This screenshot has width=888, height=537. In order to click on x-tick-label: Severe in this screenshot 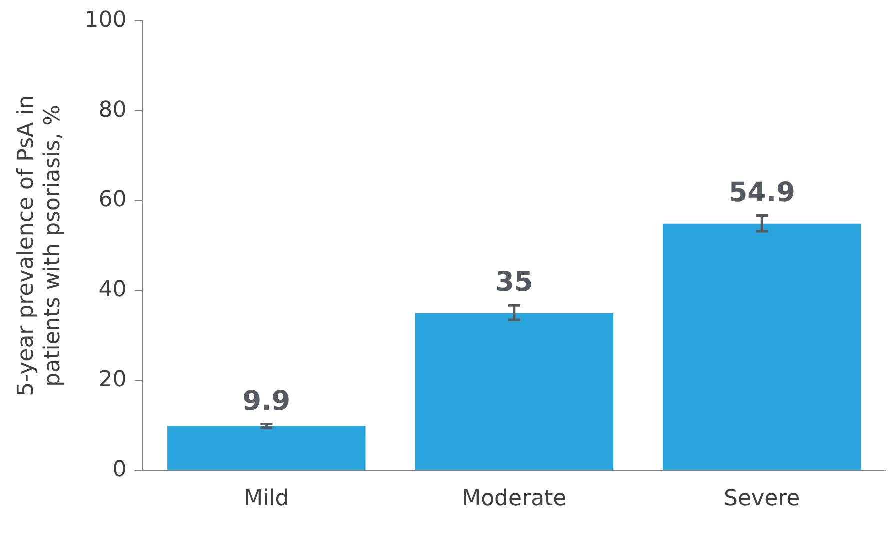, I will do `click(762, 499)`.